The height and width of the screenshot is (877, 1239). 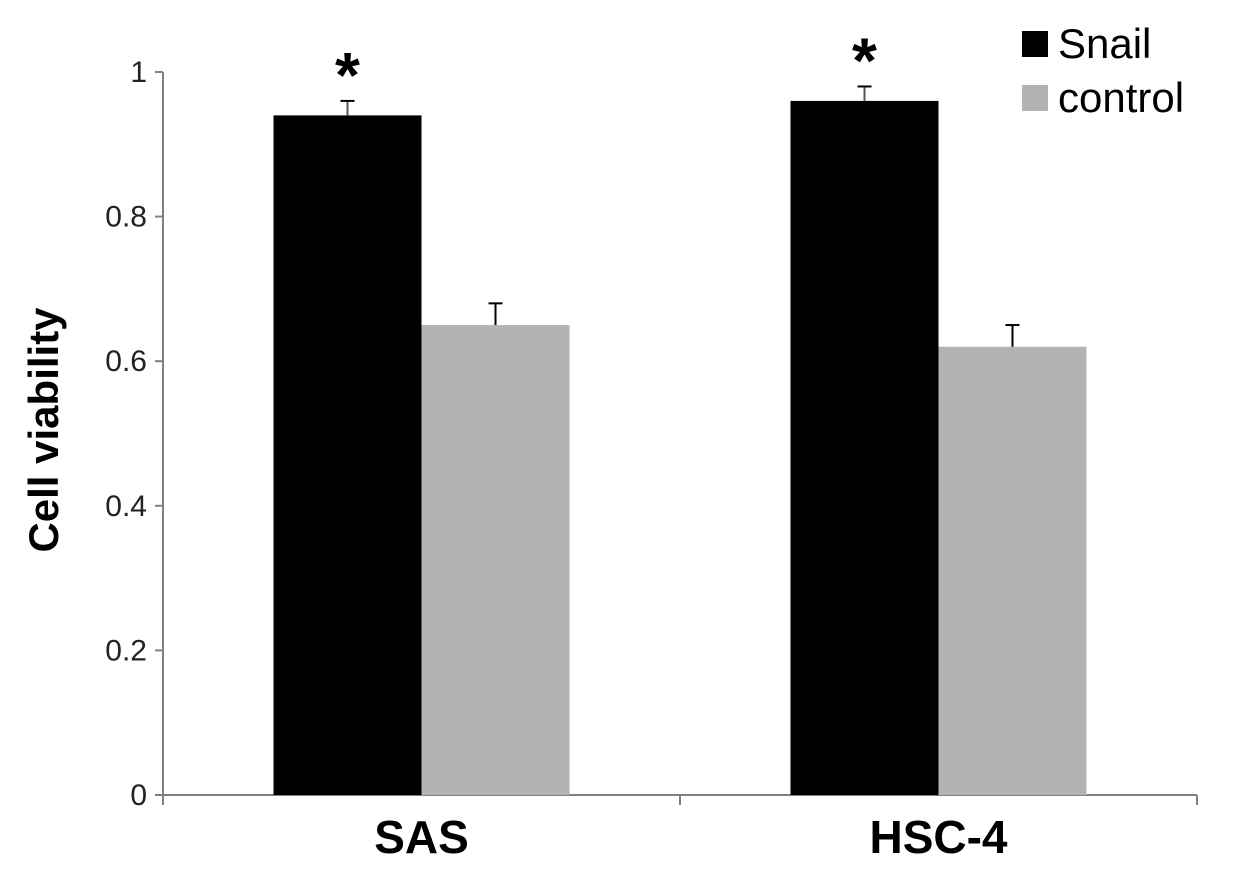 I want to click on y-tick-label: 0.8, so click(x=126, y=217).